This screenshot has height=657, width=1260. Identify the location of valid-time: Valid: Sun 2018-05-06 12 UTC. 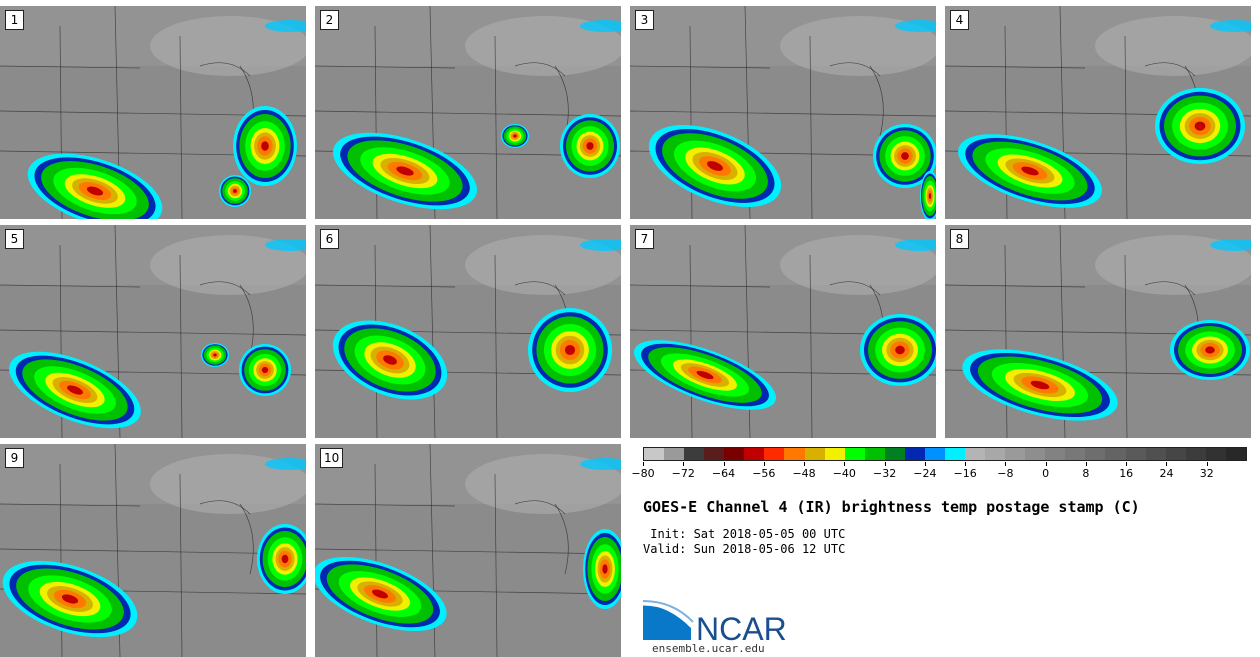
(744, 549).